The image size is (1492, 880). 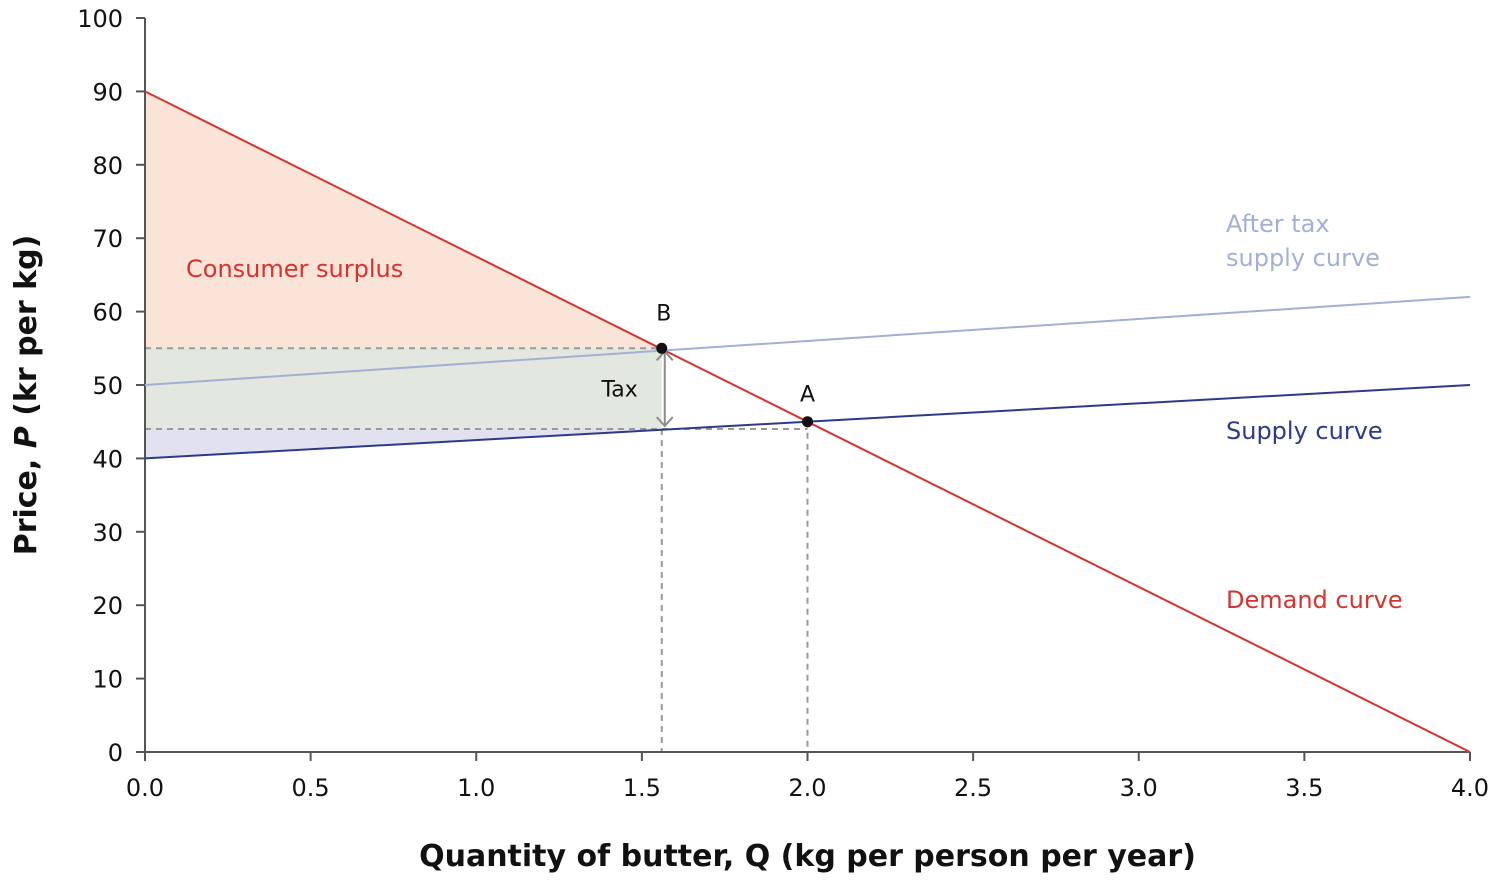 What do you see at coordinates (107, 313) in the screenshot?
I see `y-tick-label: 60` at bounding box center [107, 313].